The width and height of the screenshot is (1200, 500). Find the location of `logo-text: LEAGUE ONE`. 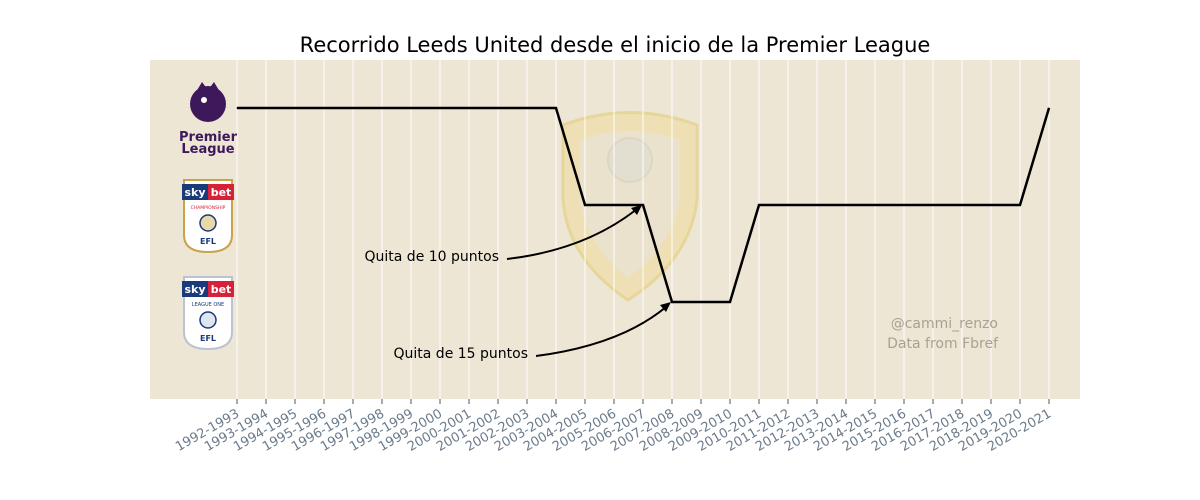

logo-text: LEAGUE ONE is located at coordinates (208, 305).